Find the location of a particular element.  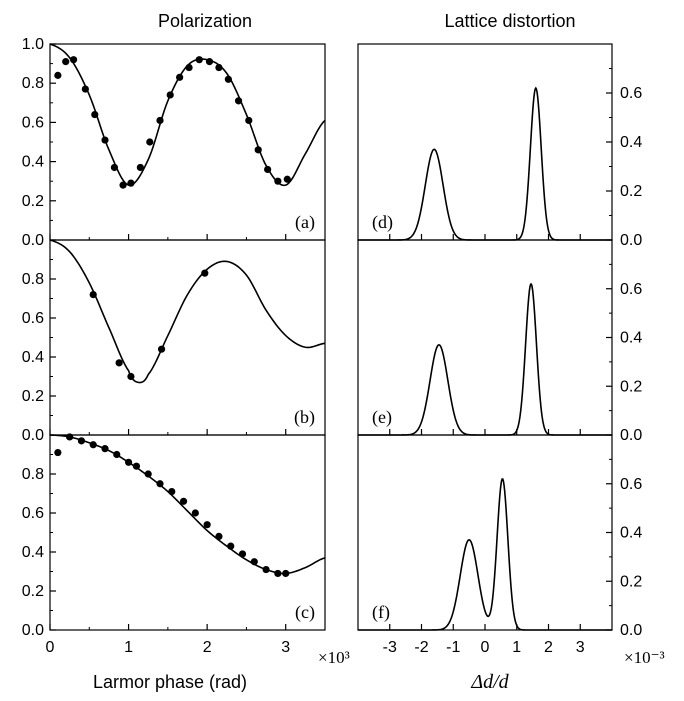

x-tick-label: -3 is located at coordinates (390, 647).